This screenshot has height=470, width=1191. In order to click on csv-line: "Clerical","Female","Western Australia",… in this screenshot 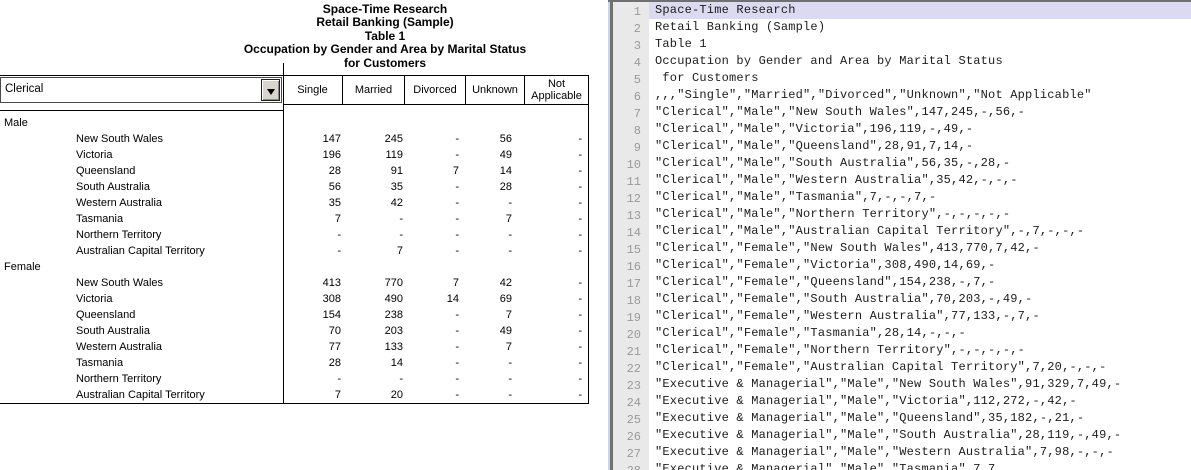, I will do `click(847, 316)`.